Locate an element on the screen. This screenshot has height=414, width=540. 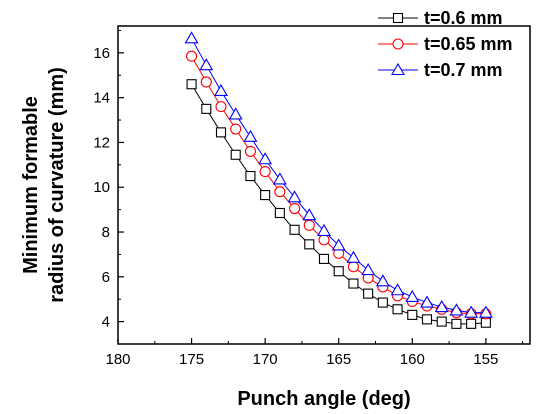
y-tick-label: 12 is located at coordinates (101, 142).